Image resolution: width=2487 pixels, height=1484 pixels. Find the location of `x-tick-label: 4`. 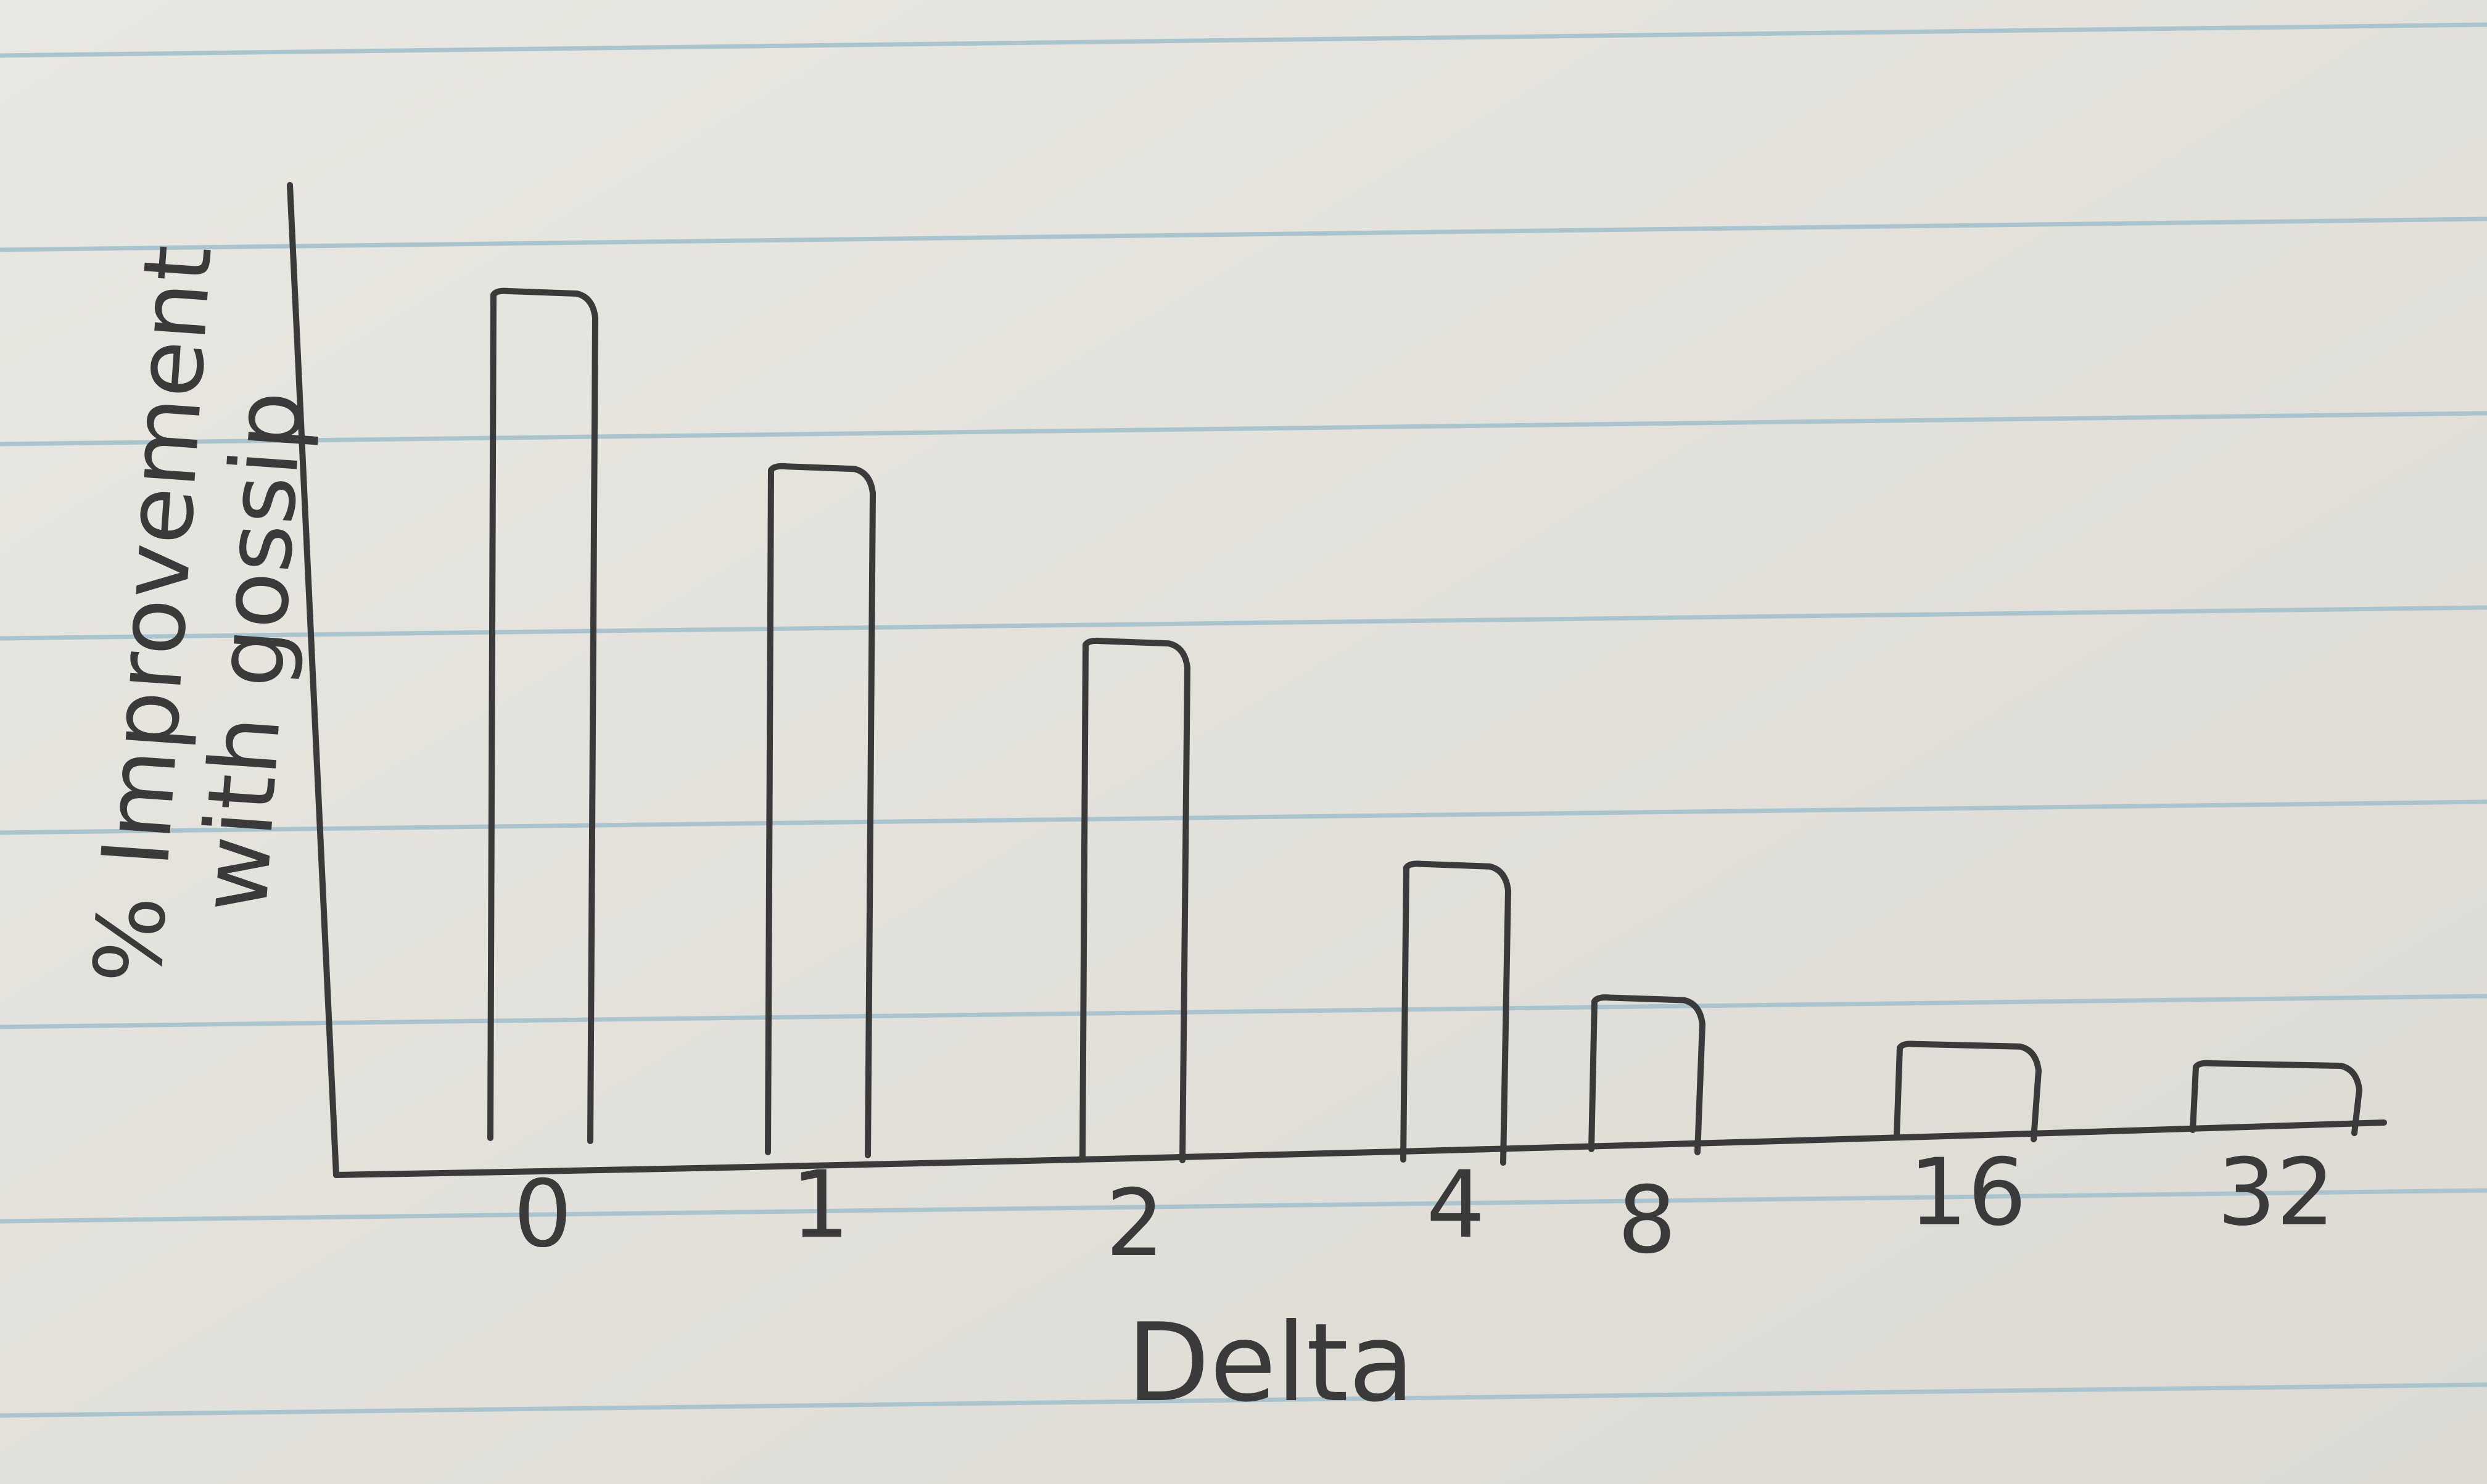

x-tick-label: 4 is located at coordinates (1455, 1205).